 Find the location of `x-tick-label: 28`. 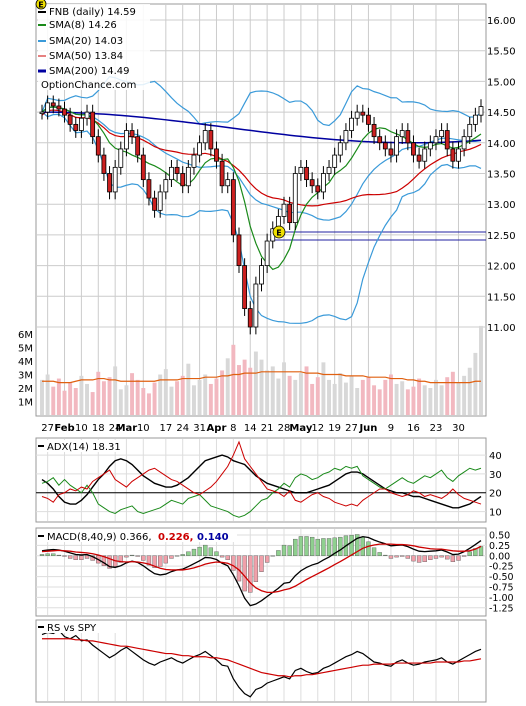

x-tick-label: 28 is located at coordinates (284, 428).